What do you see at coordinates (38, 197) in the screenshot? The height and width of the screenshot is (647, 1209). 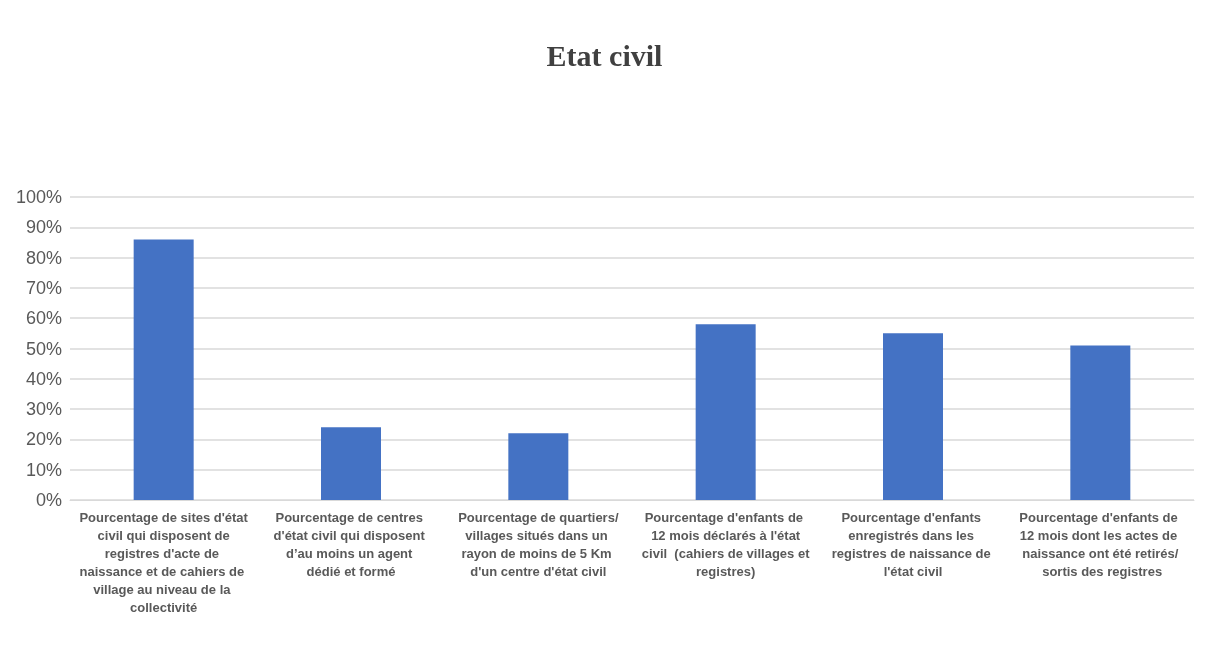 I see `y-tick-label: 100%` at bounding box center [38, 197].